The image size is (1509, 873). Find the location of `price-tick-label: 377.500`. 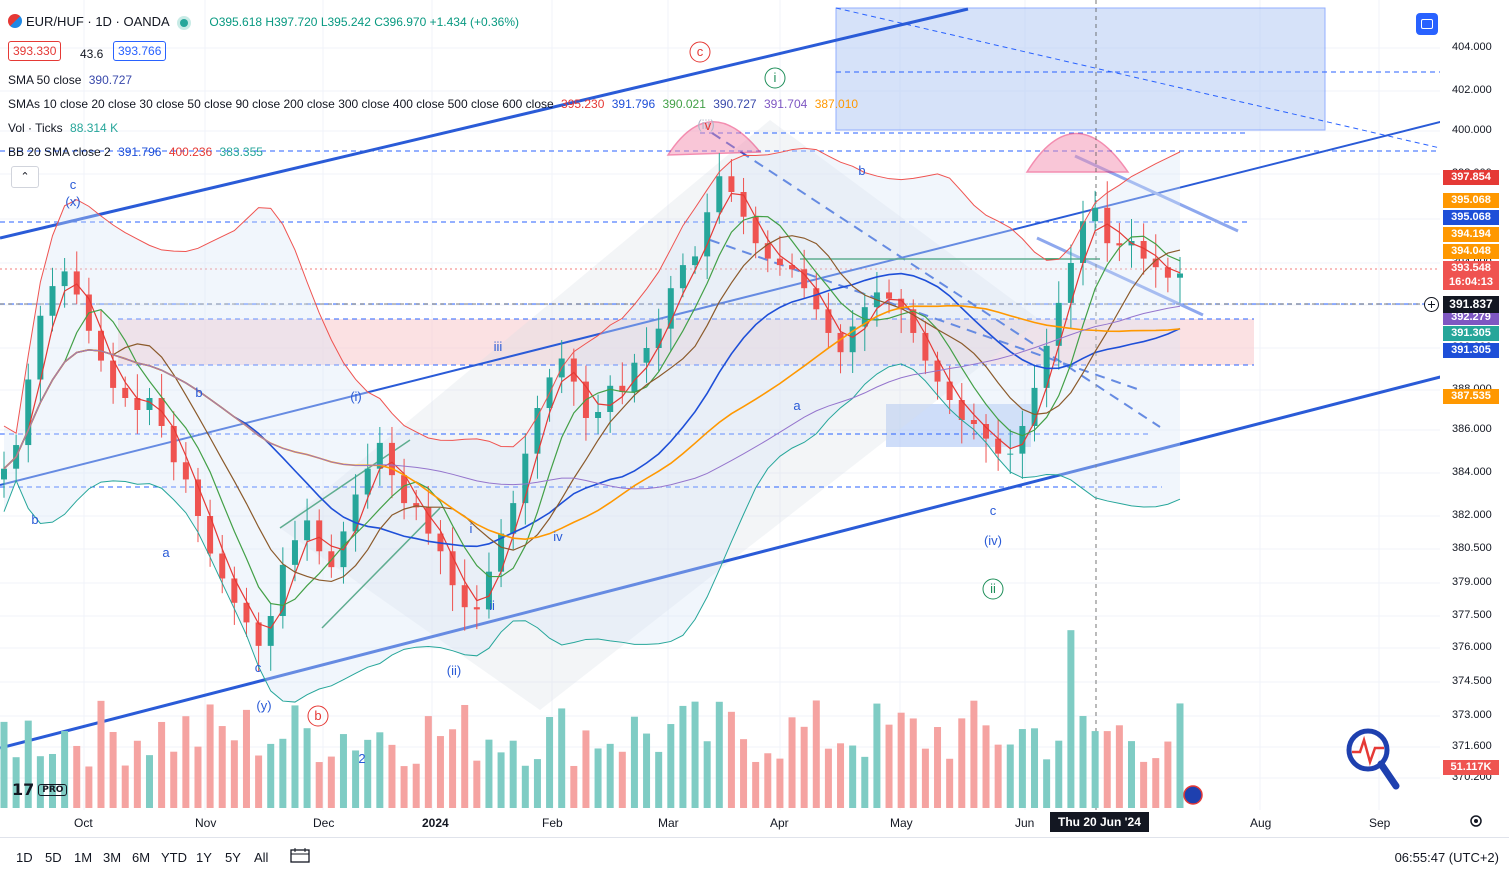

price-tick-label: 377.500 is located at coordinates (1472, 615).